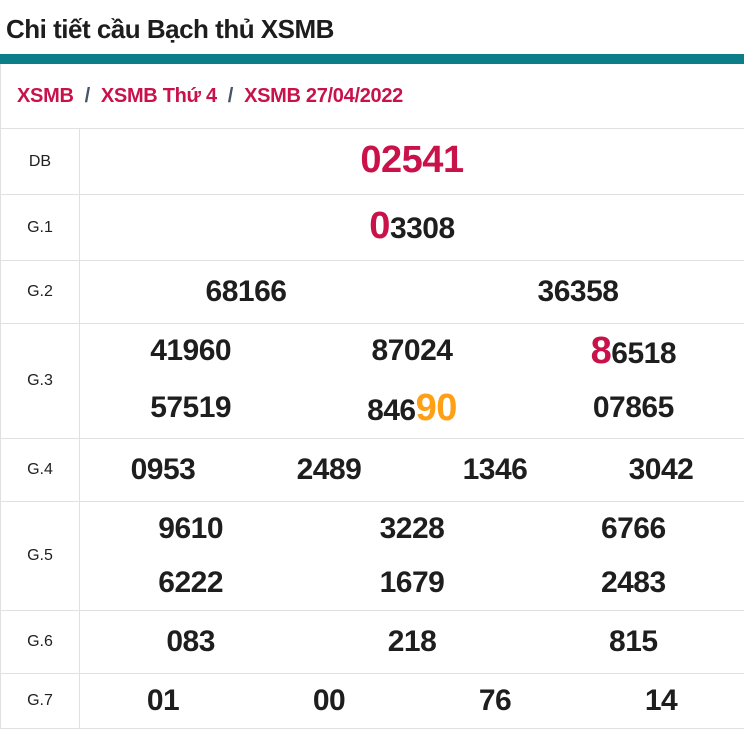 The image size is (744, 729). Describe the element at coordinates (40, 642) in the screenshot. I see `prize-label: G.6` at that location.